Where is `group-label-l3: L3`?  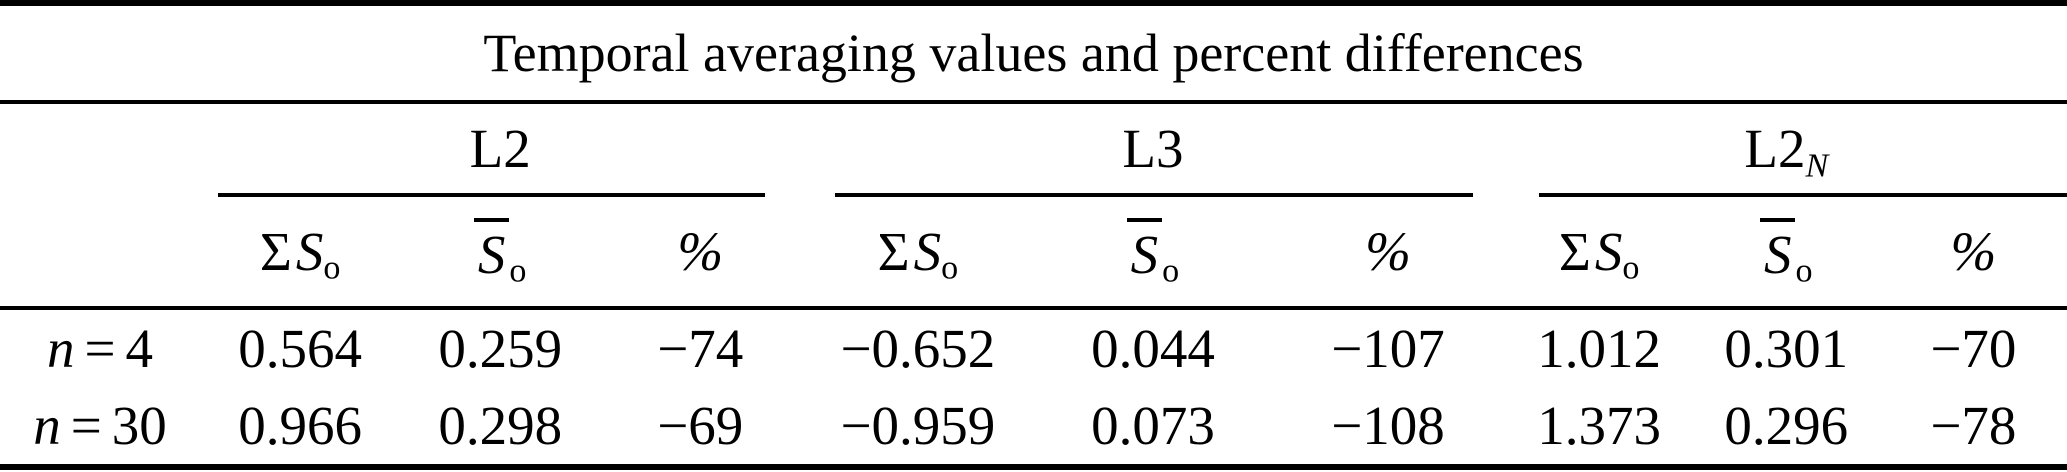 group-label-l3: L3 is located at coordinates (1153, 149).